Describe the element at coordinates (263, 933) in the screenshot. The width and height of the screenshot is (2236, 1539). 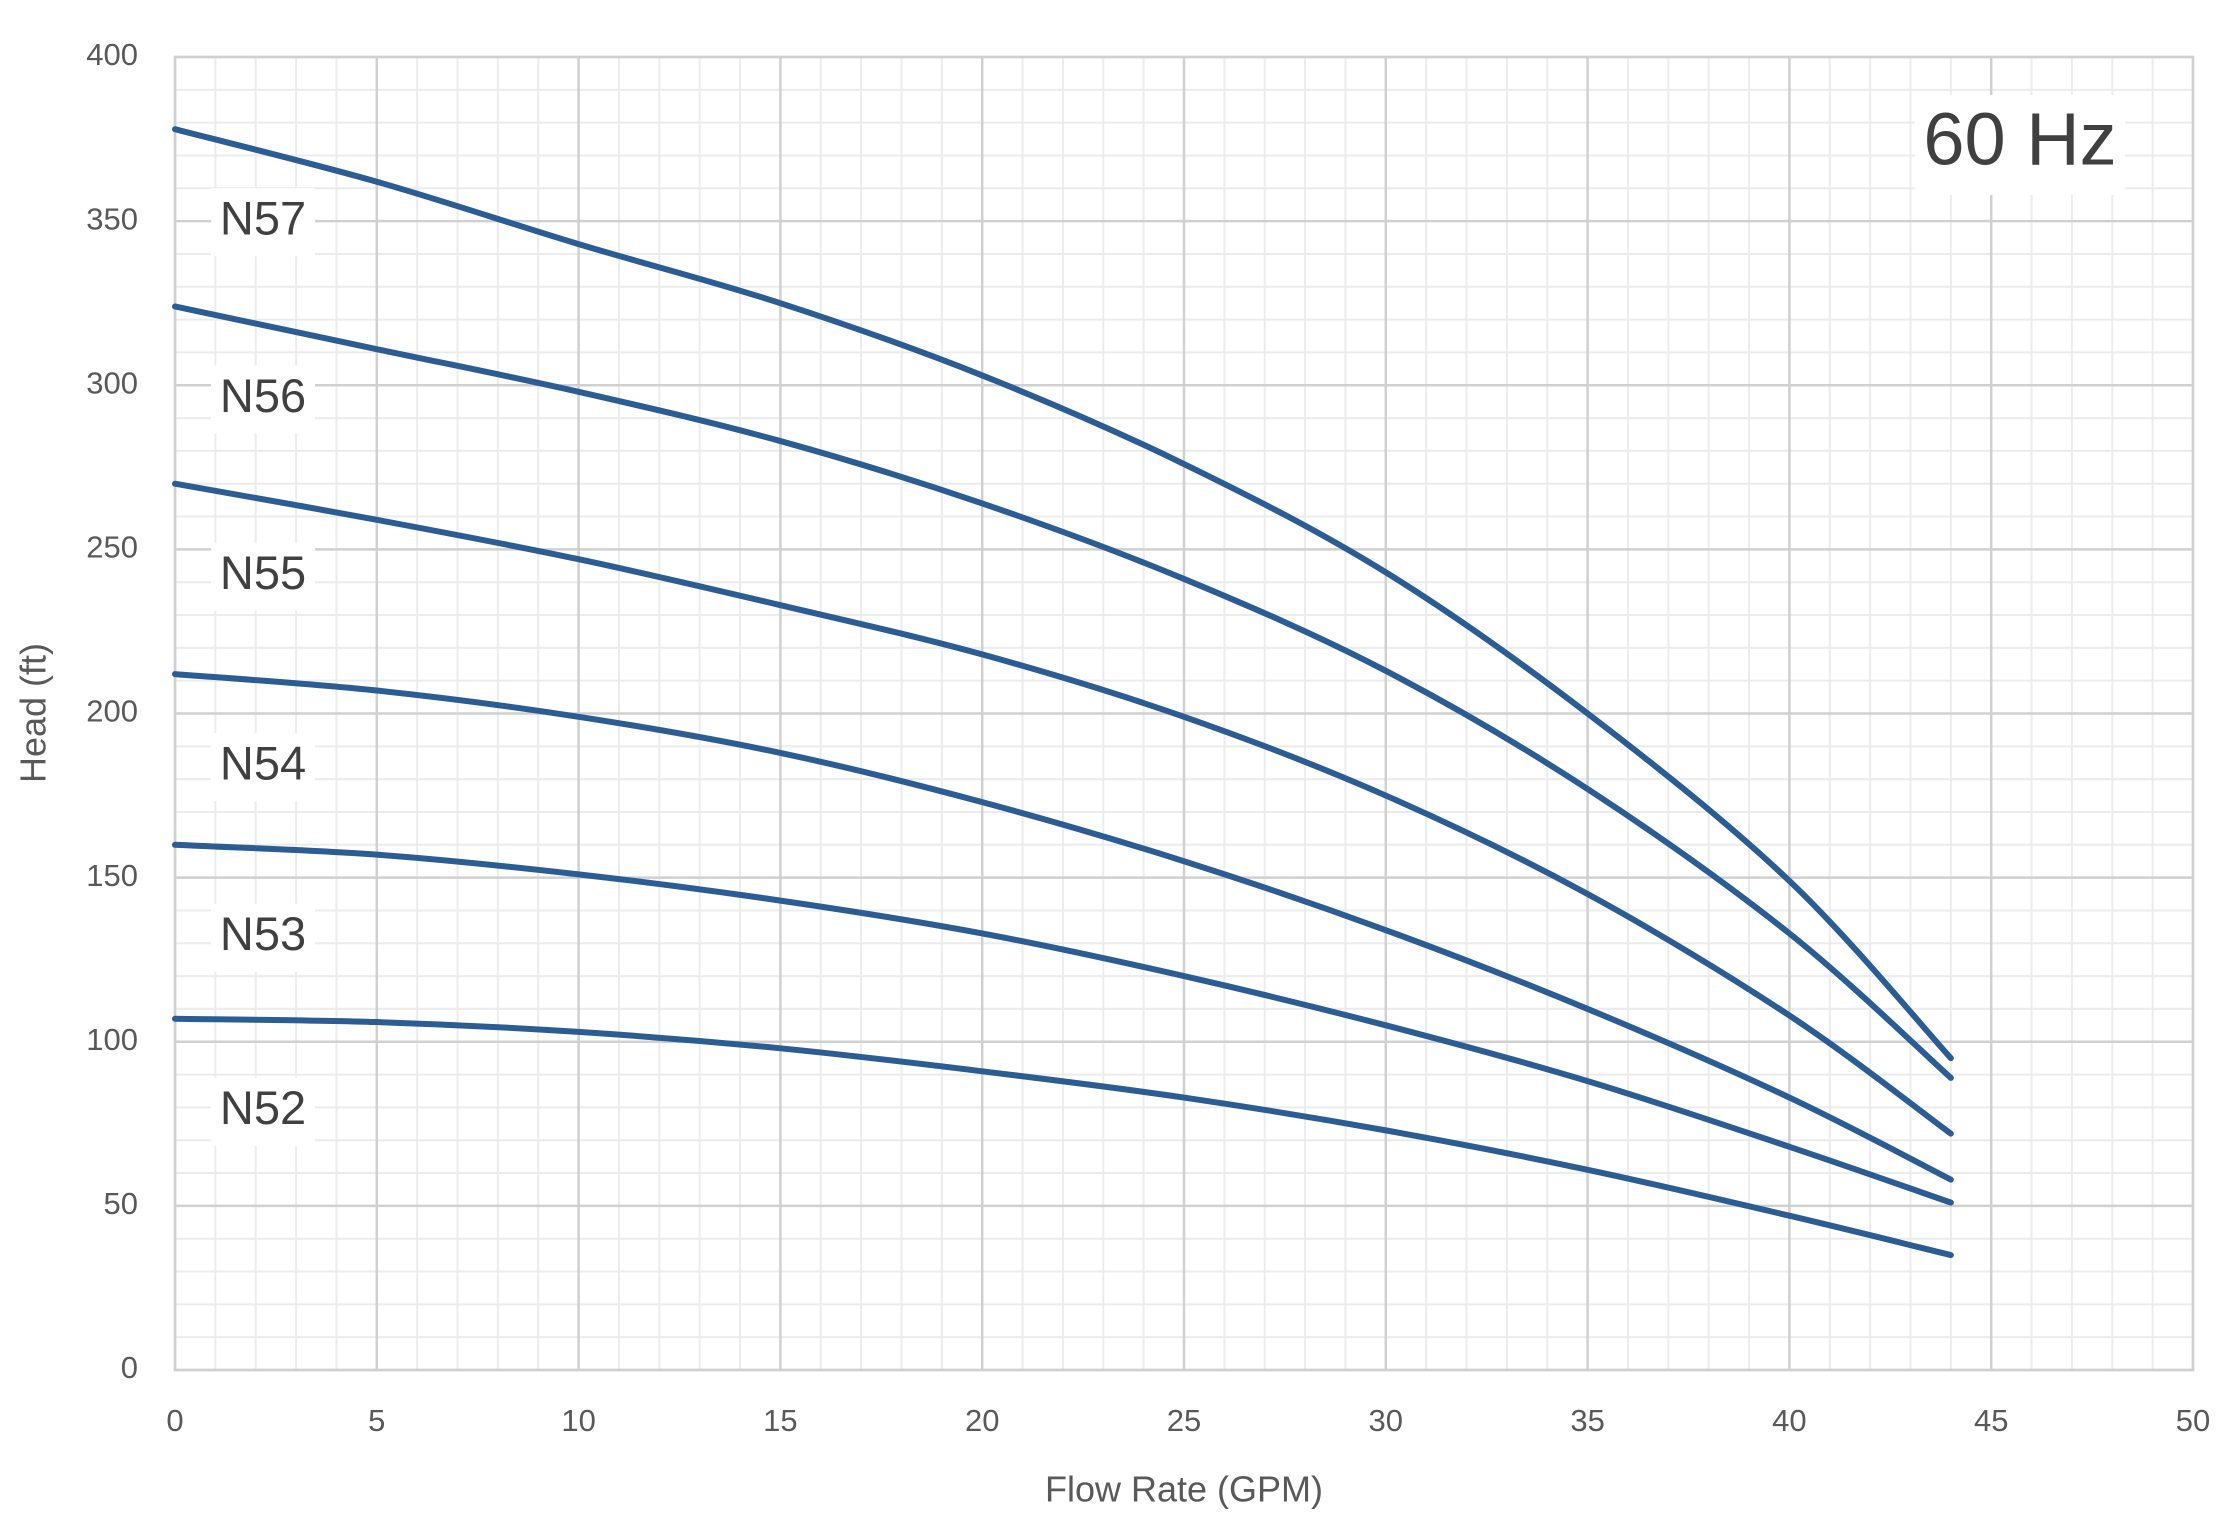
I see `curve-label: N53` at that location.